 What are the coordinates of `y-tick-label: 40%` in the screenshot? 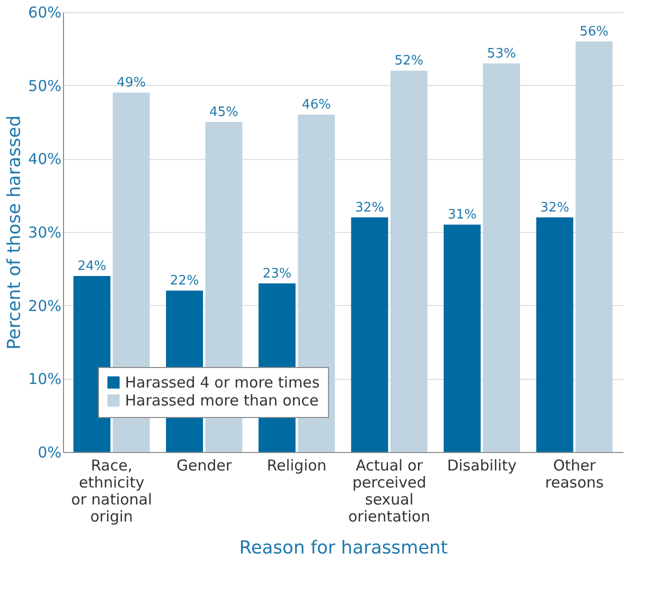 It's located at (45, 159).